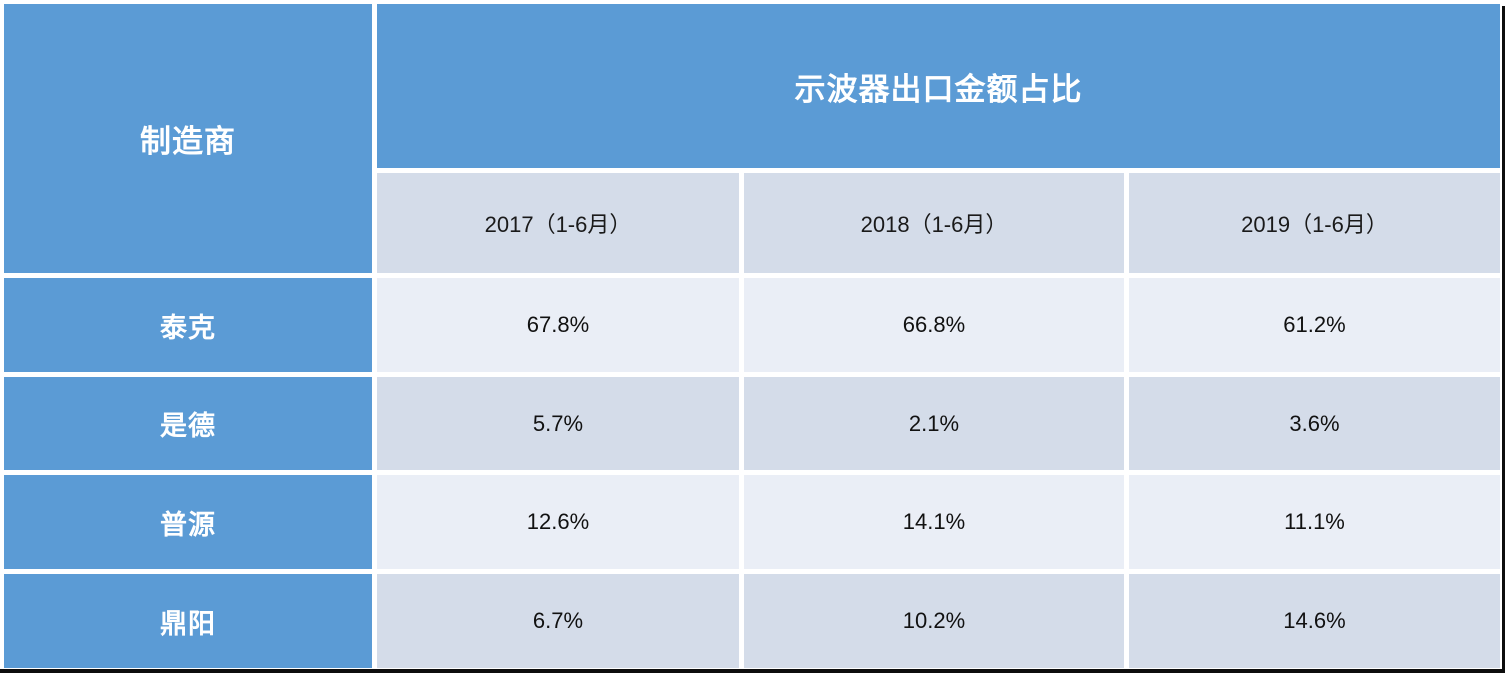 This screenshot has height=674, width=1506. Describe the element at coordinates (934, 621) in the screenshot. I see `value-cell: 10.2%` at that location.